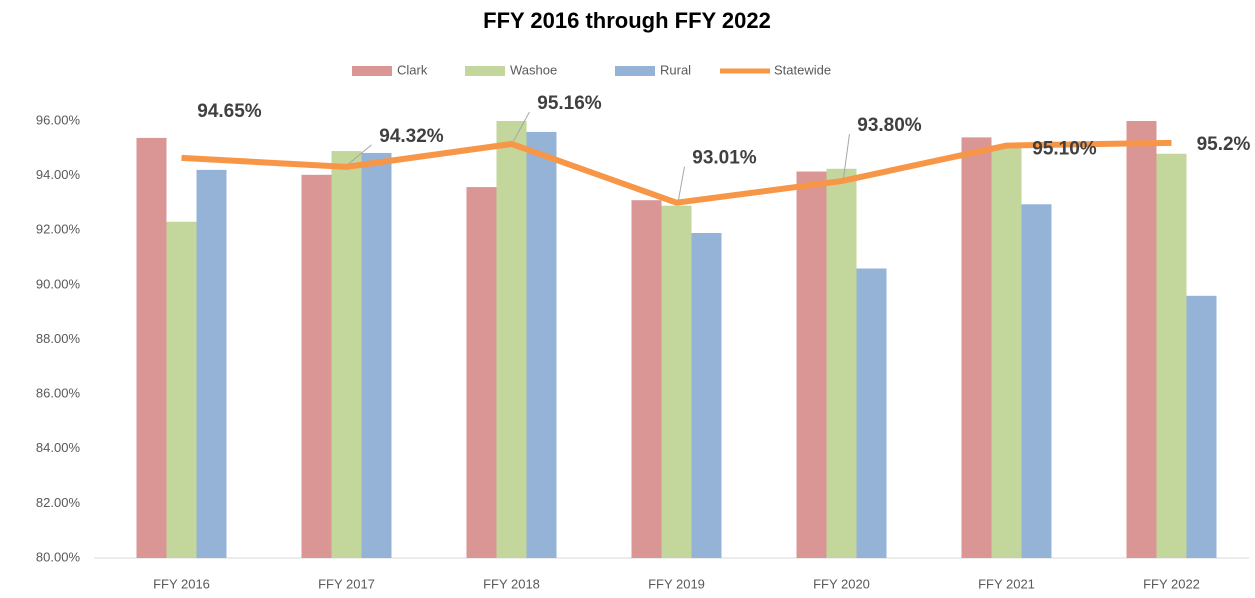  What do you see at coordinates (412, 69) in the screenshot?
I see `legend-label: Clark` at bounding box center [412, 69].